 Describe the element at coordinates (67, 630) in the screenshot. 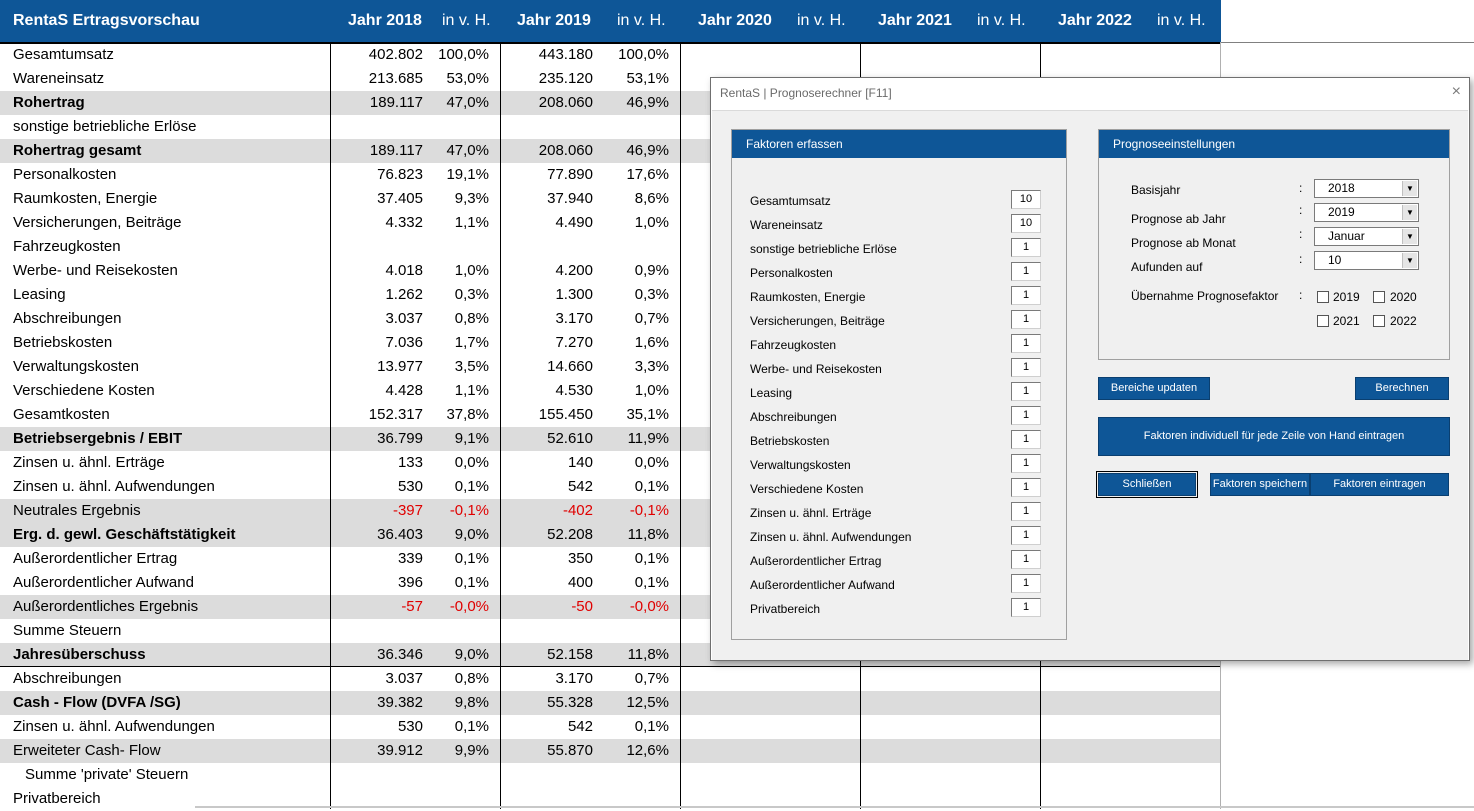

I see `row-label: Summe Steuern` at that location.